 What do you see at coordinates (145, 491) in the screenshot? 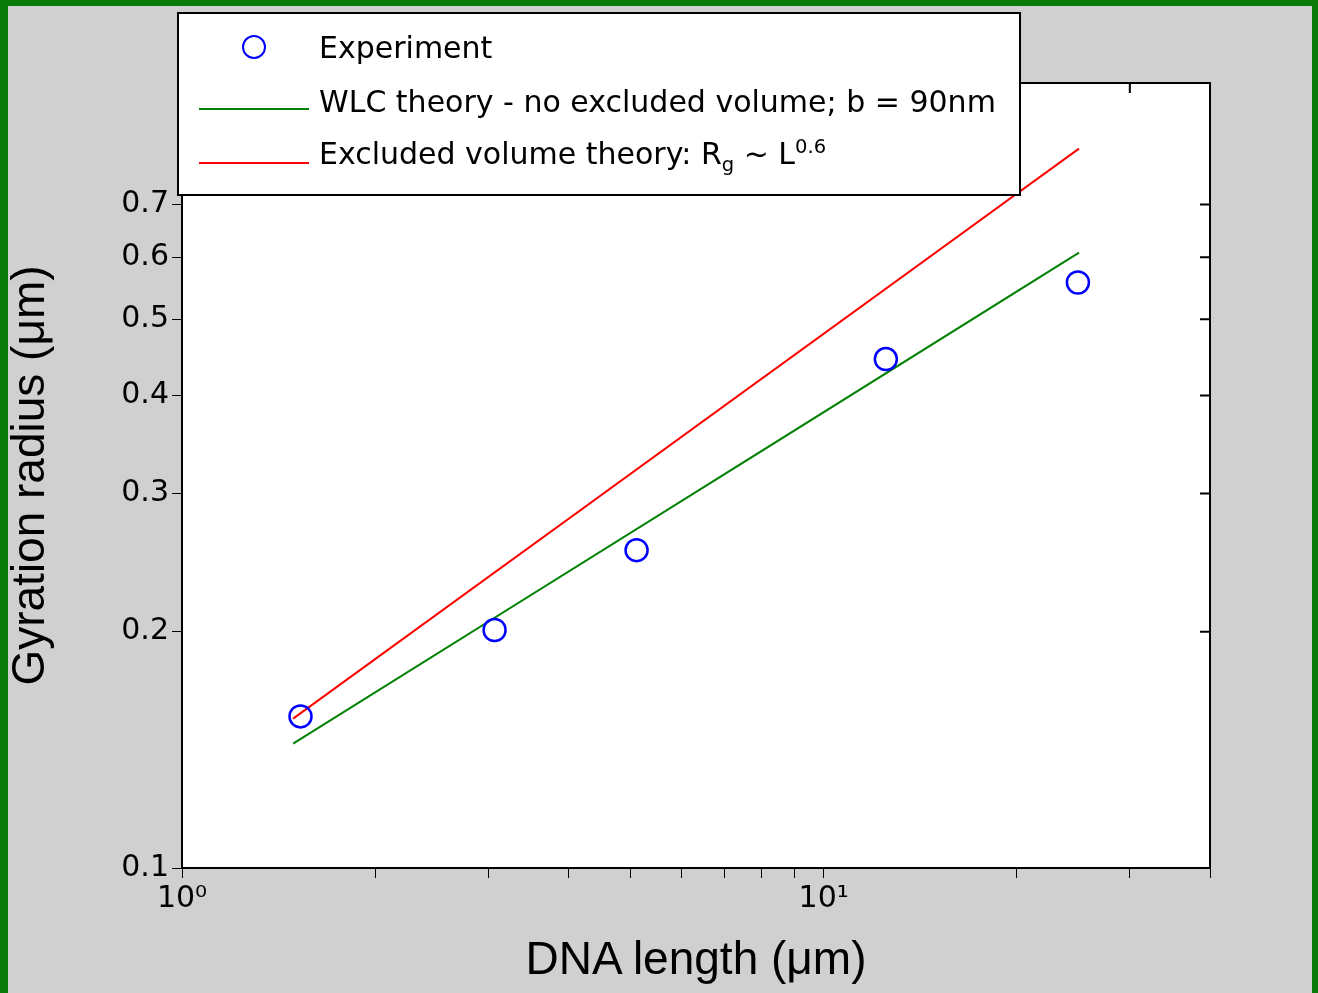
I see `y-tick-label: 0.3` at bounding box center [145, 491].